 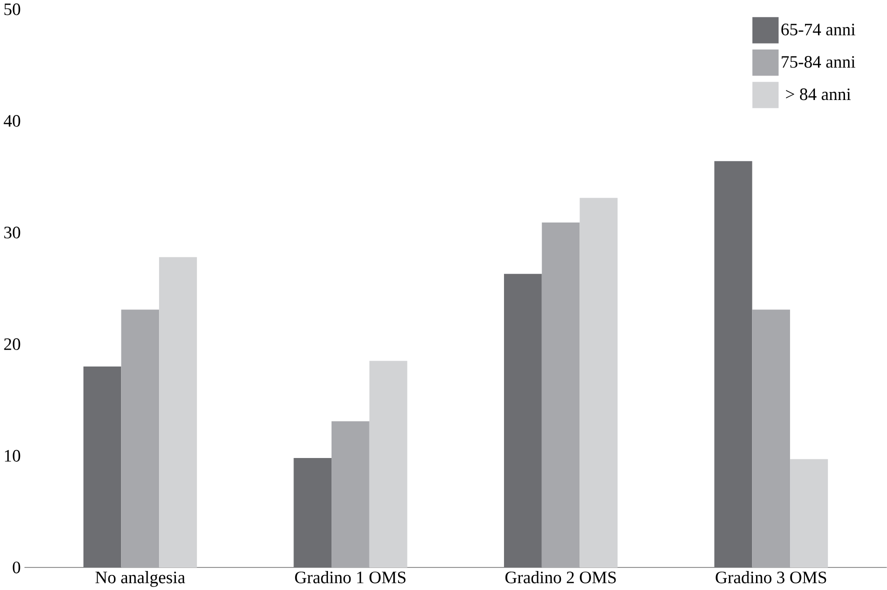 I want to click on y-tick-label: 30, so click(x=12, y=232).